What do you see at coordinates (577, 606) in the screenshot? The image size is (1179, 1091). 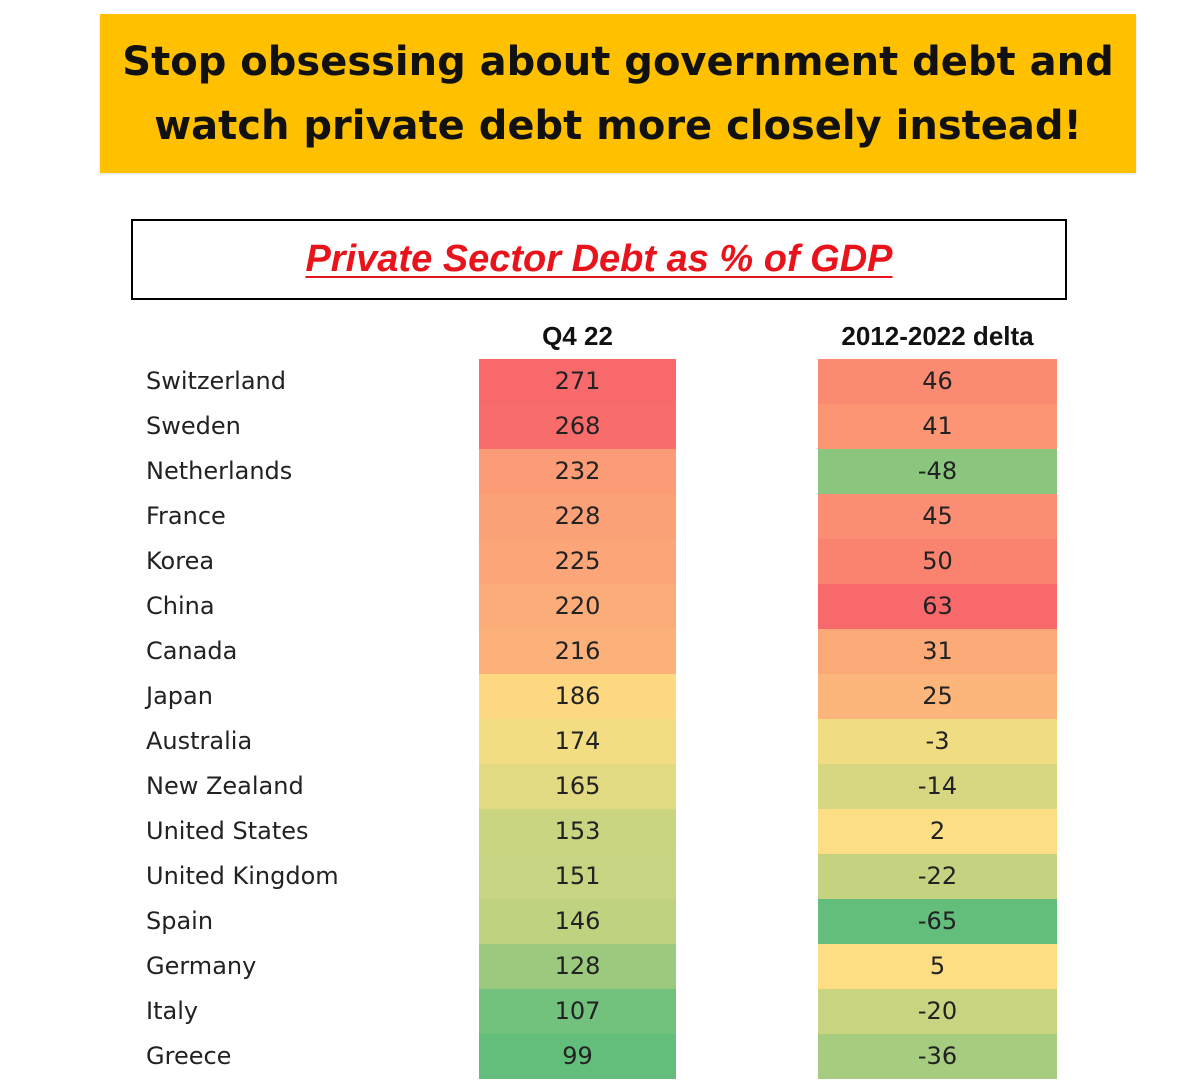 I see `q4-22-value-cell: 220` at bounding box center [577, 606].